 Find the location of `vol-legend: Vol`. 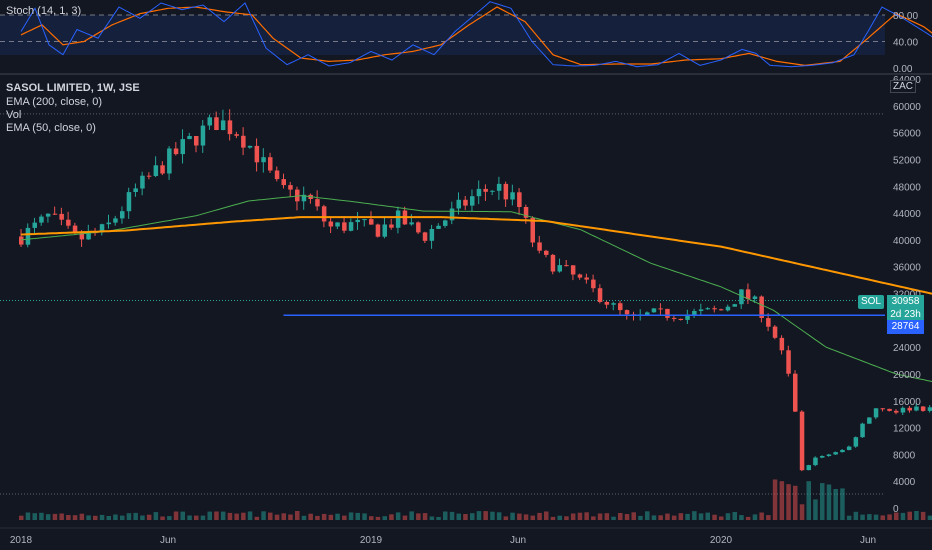

vol-legend: Vol is located at coordinates (14, 115).